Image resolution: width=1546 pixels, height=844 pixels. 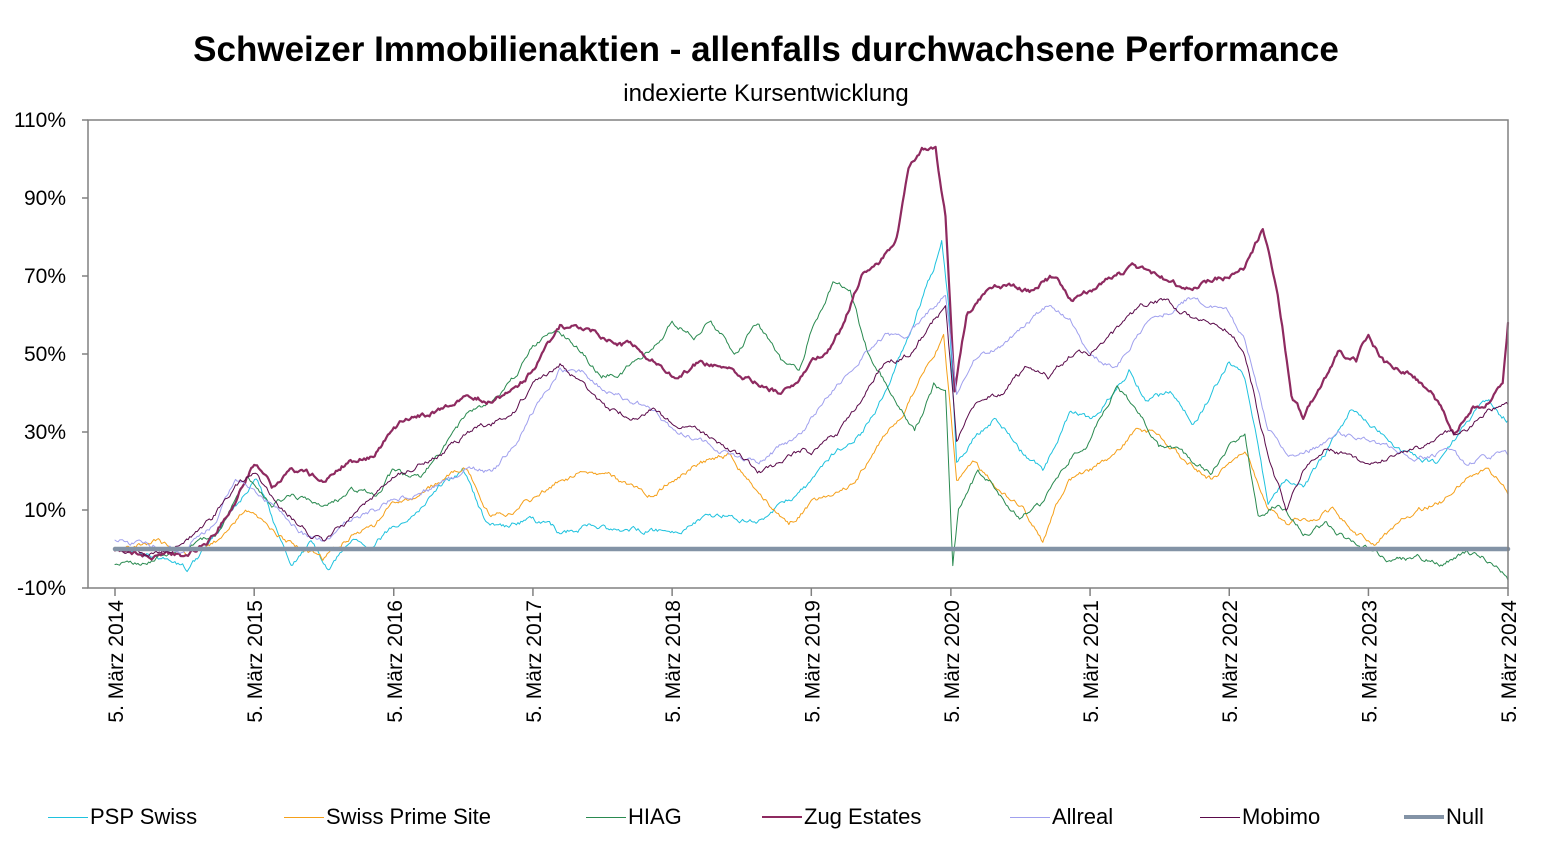 I want to click on legend-label: Mobimo, so click(x=1281, y=816).